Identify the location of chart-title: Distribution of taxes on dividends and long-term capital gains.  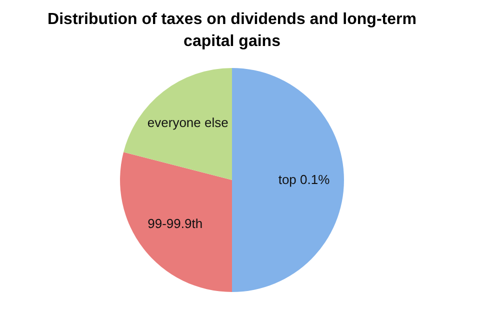
(232, 30).